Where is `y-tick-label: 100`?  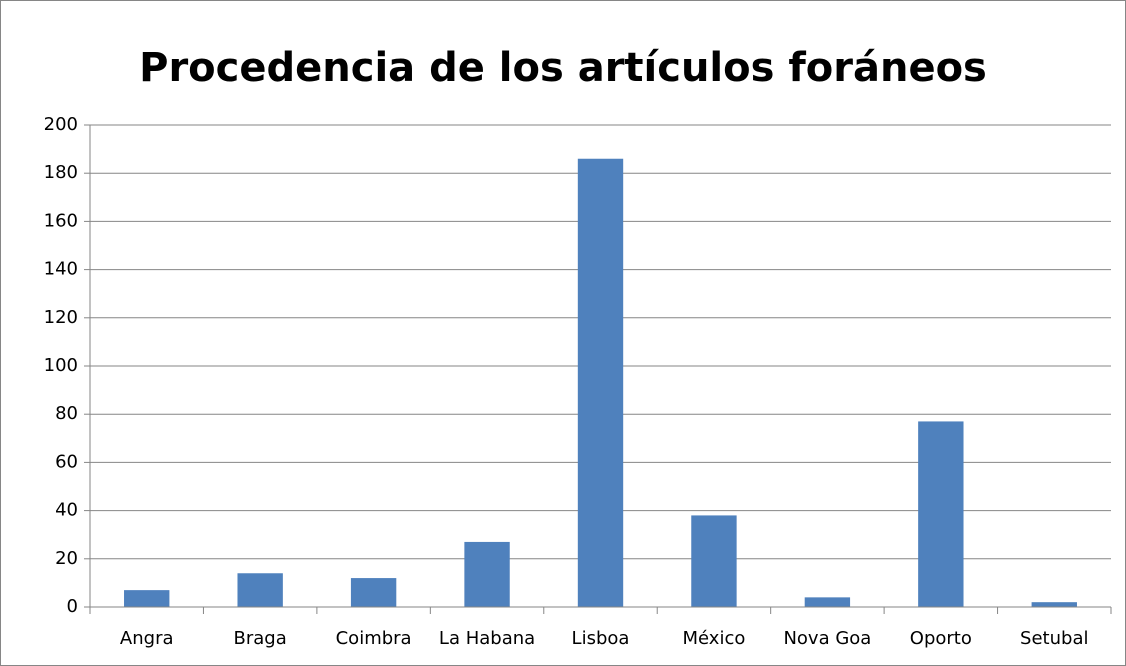 y-tick-label: 100 is located at coordinates (61, 365).